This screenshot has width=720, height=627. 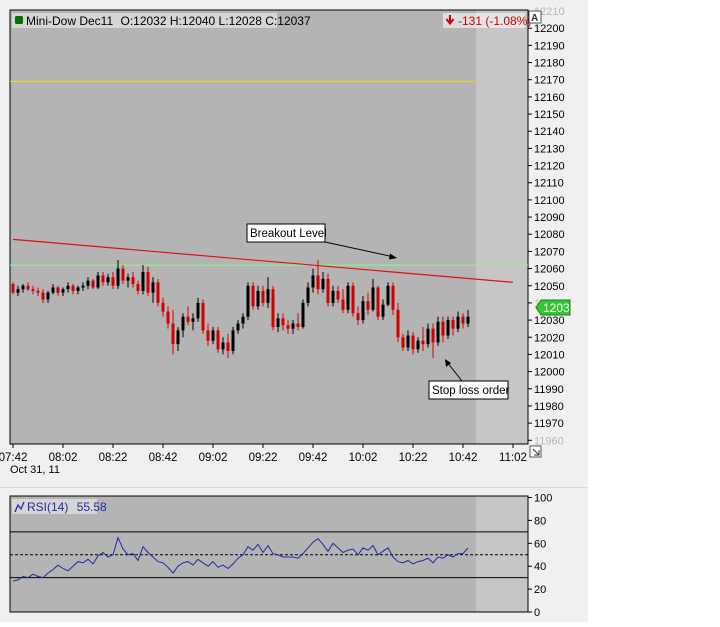 I want to click on indicator-icon, so click(x=19, y=507).